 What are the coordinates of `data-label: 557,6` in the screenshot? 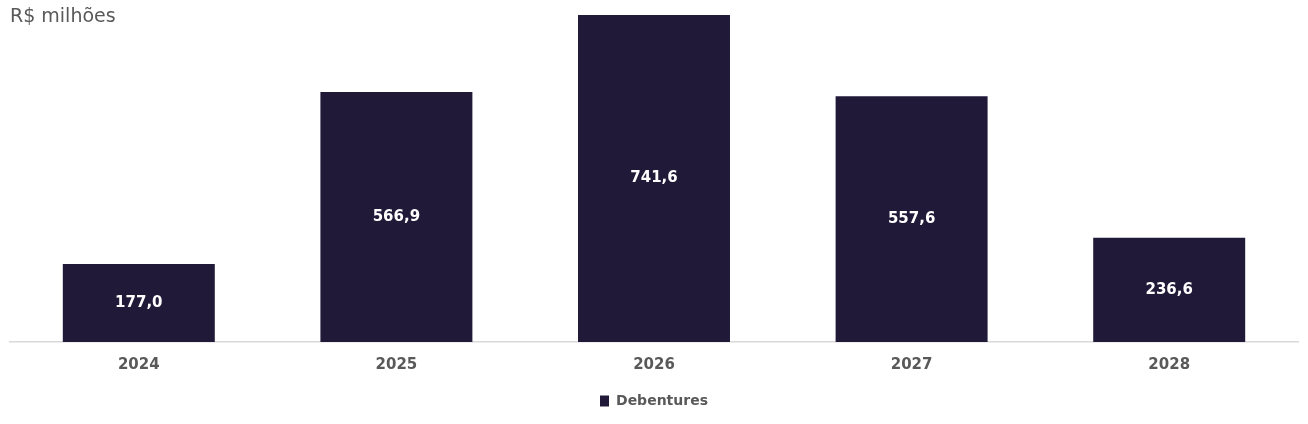 It's located at (911, 217).